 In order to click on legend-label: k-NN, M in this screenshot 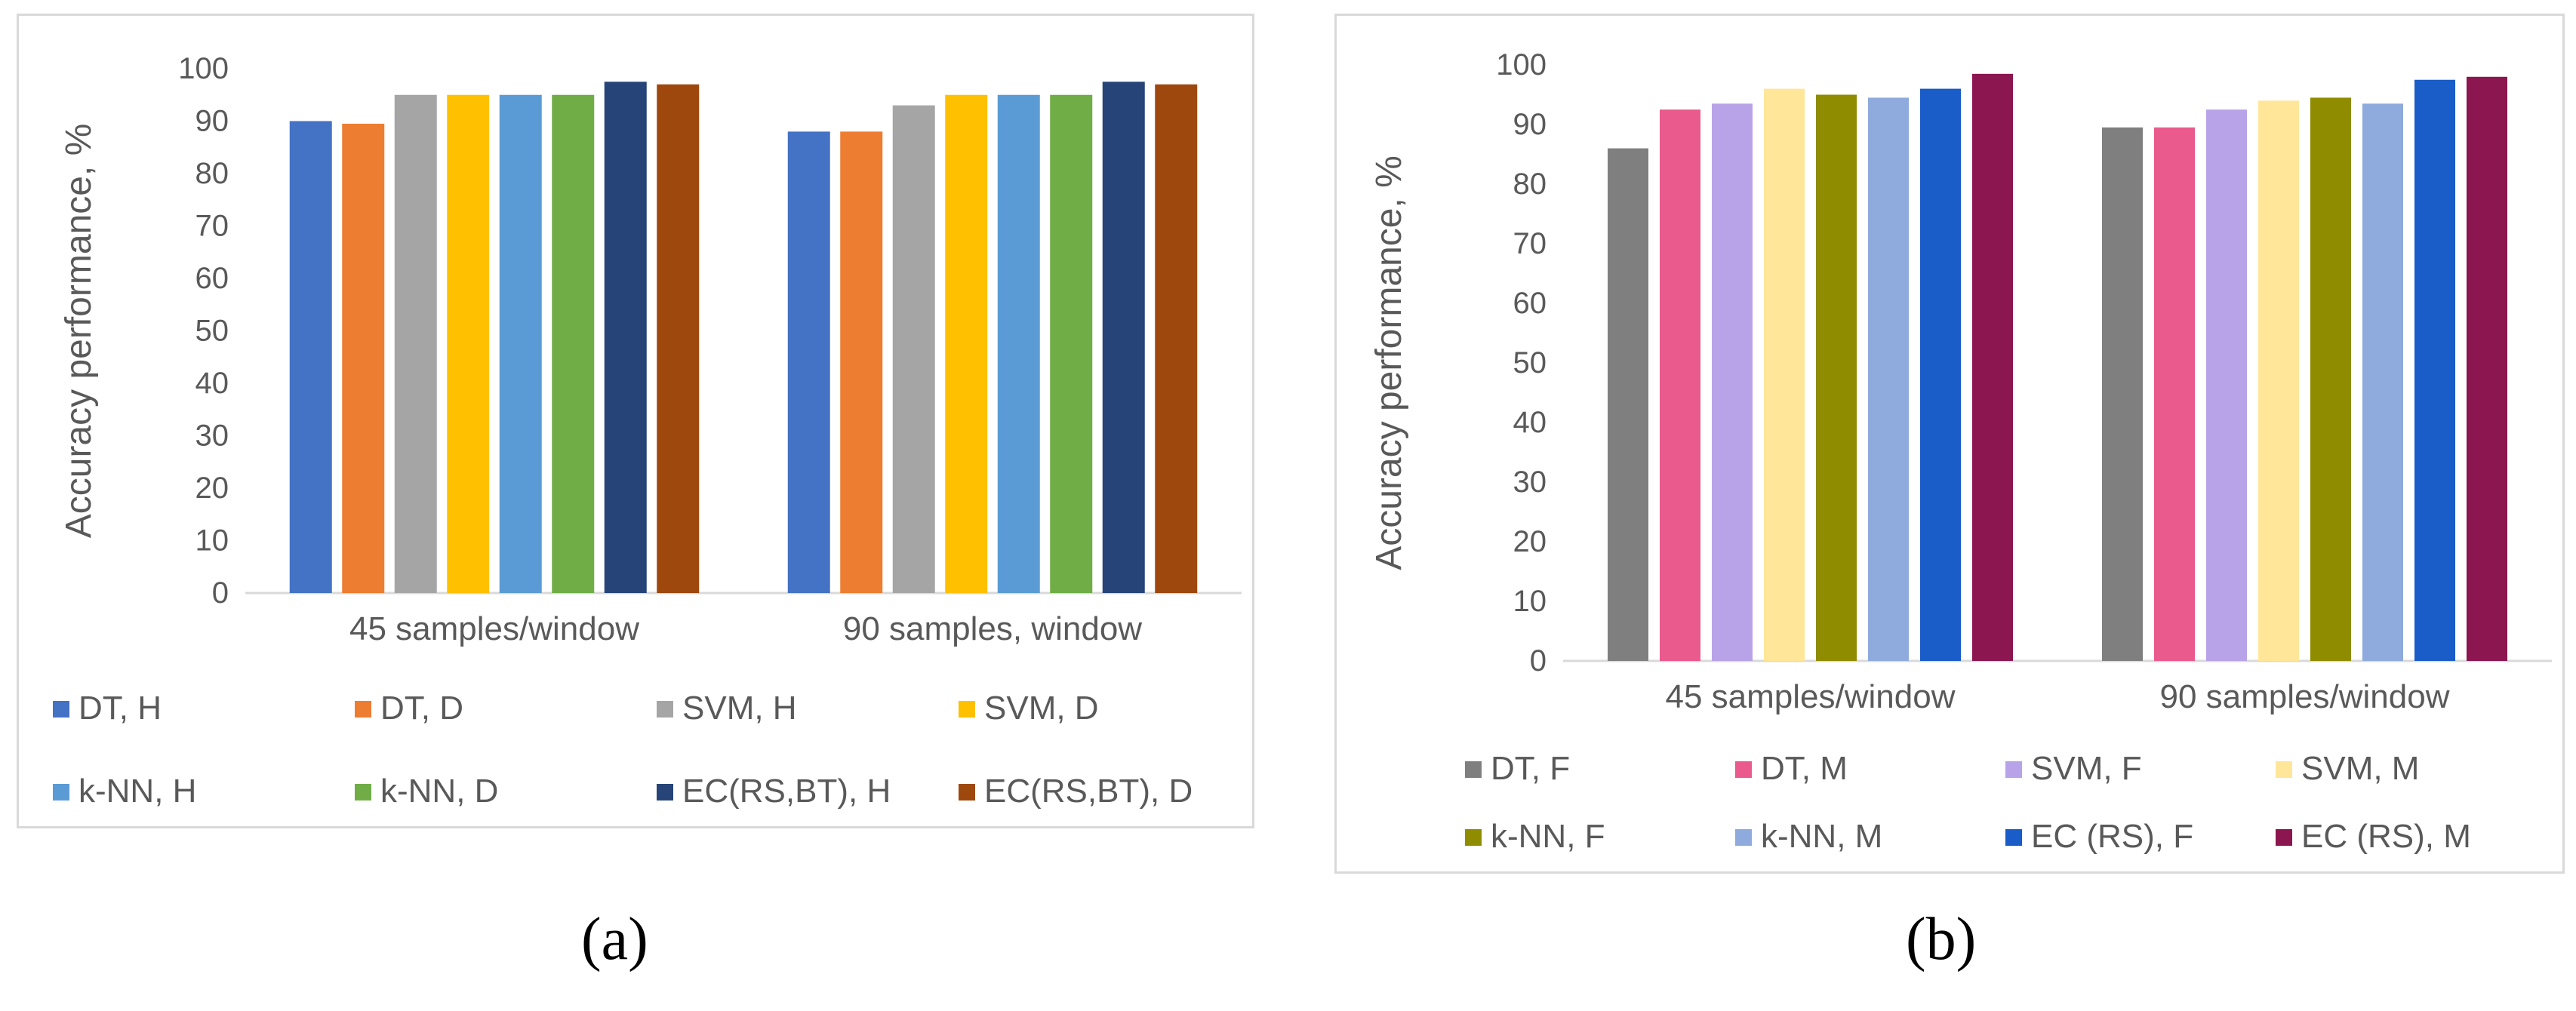, I will do `click(1821, 836)`.